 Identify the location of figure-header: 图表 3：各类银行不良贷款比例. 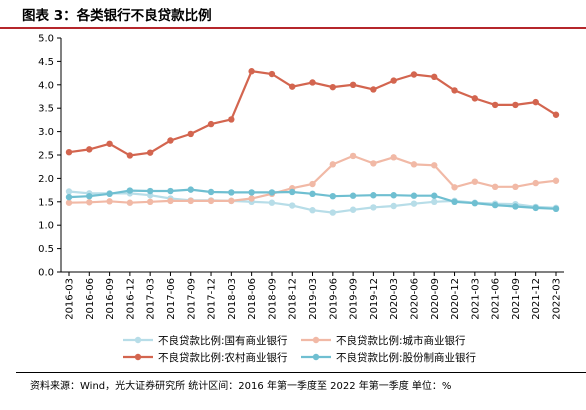
(293, 15).